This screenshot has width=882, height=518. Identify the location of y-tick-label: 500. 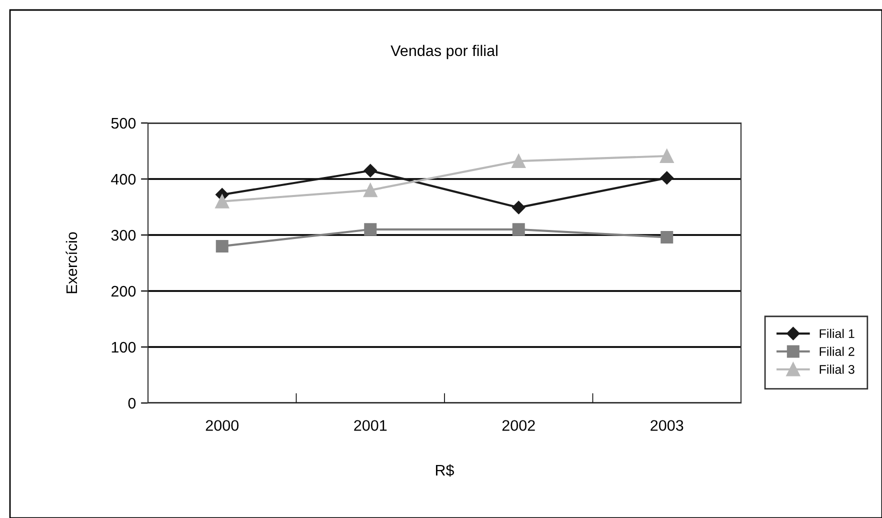
(123, 123).